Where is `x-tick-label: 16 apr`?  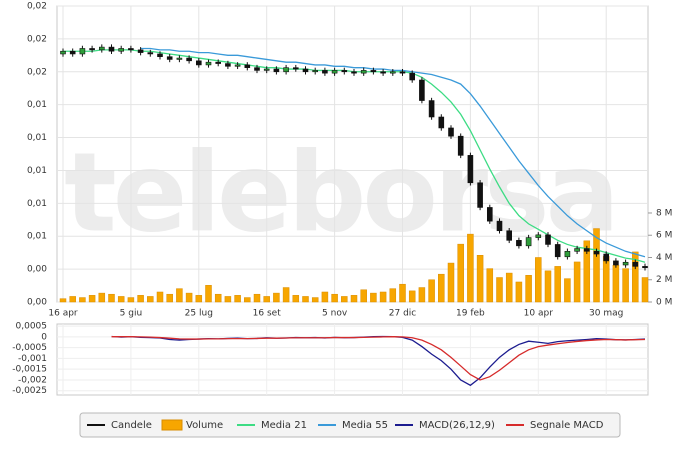 x-tick-label: 16 apr is located at coordinates (63, 314).